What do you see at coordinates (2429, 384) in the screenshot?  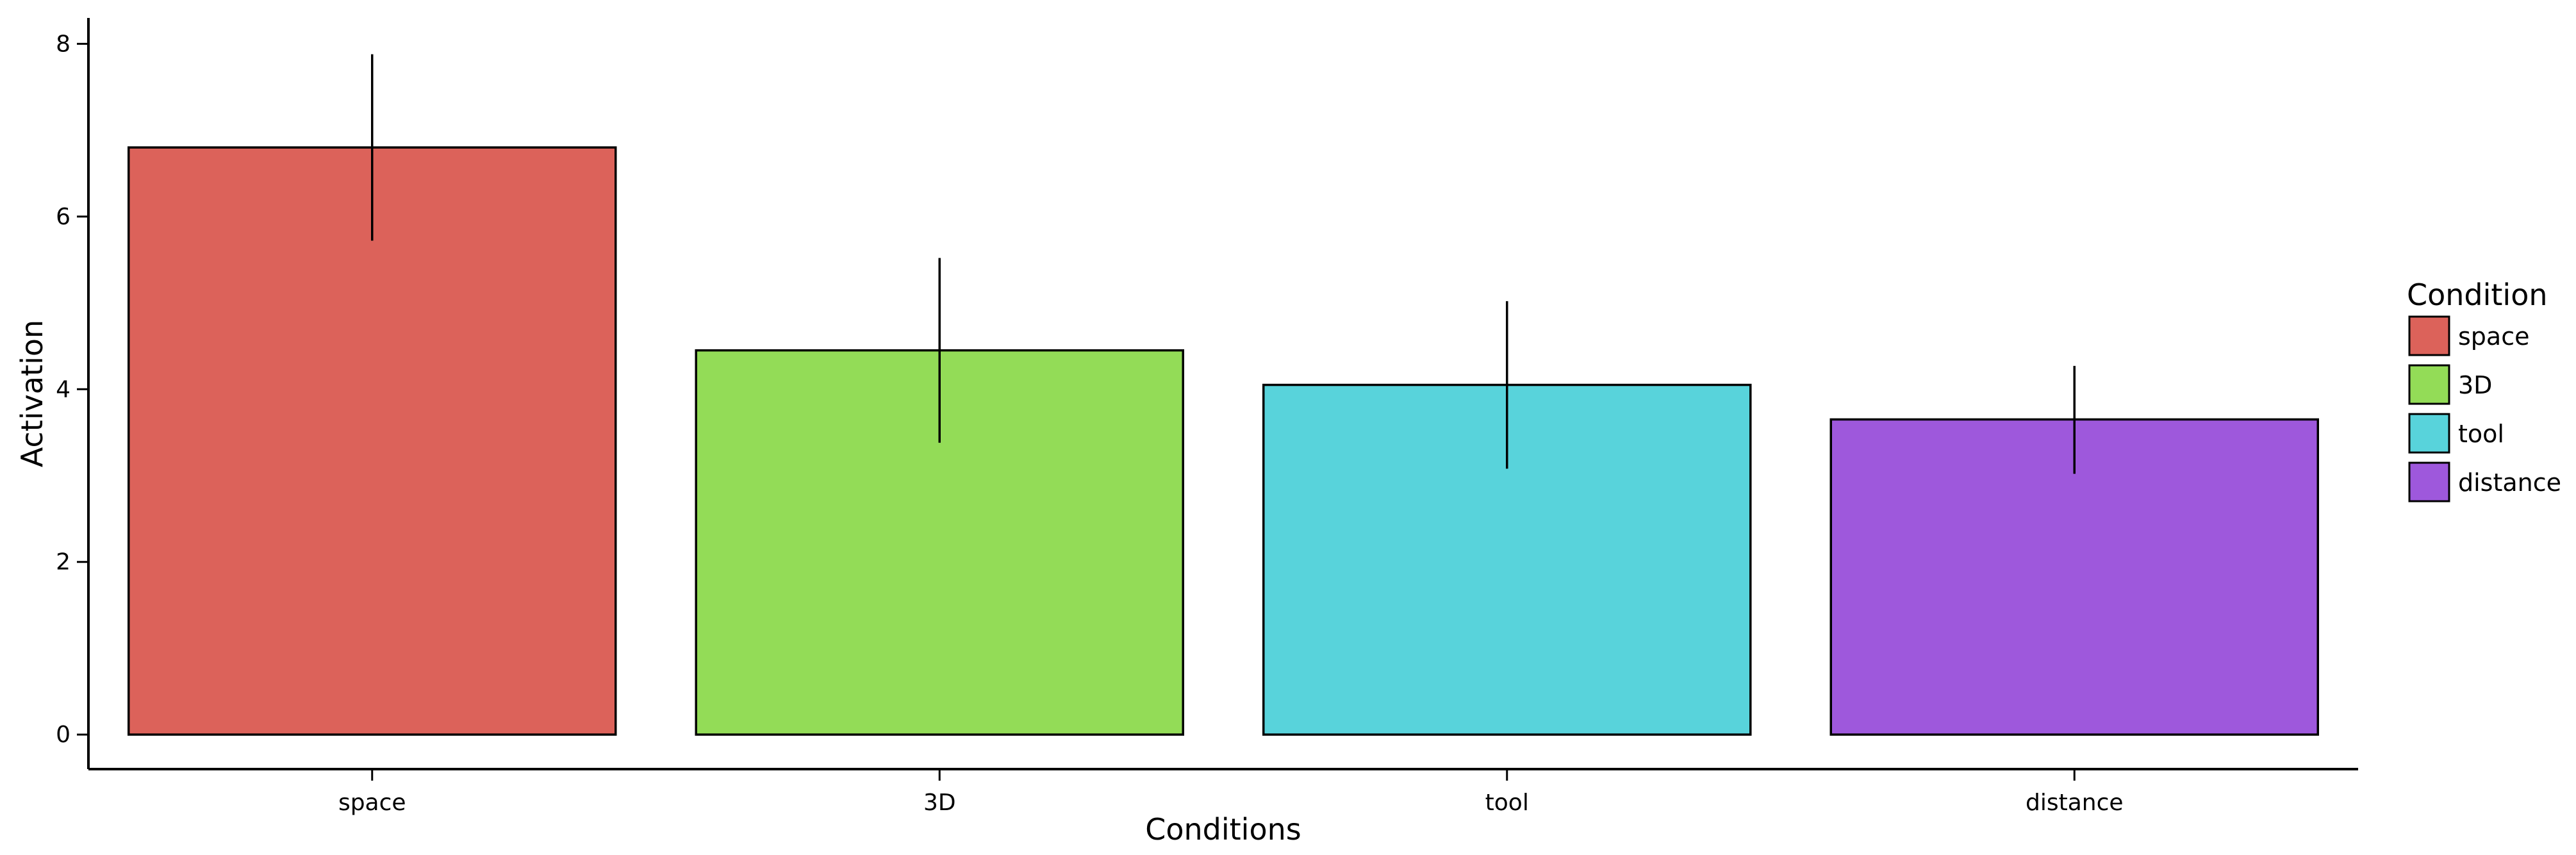 I see `legend-key-3d` at bounding box center [2429, 384].